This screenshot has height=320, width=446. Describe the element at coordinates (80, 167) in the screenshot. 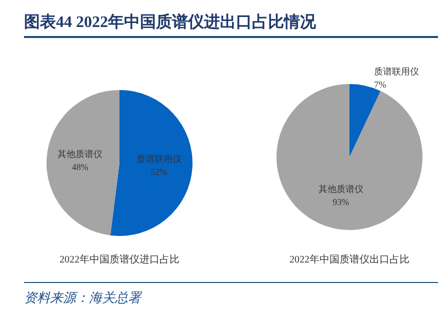

I see `data-label: 48%` at that location.